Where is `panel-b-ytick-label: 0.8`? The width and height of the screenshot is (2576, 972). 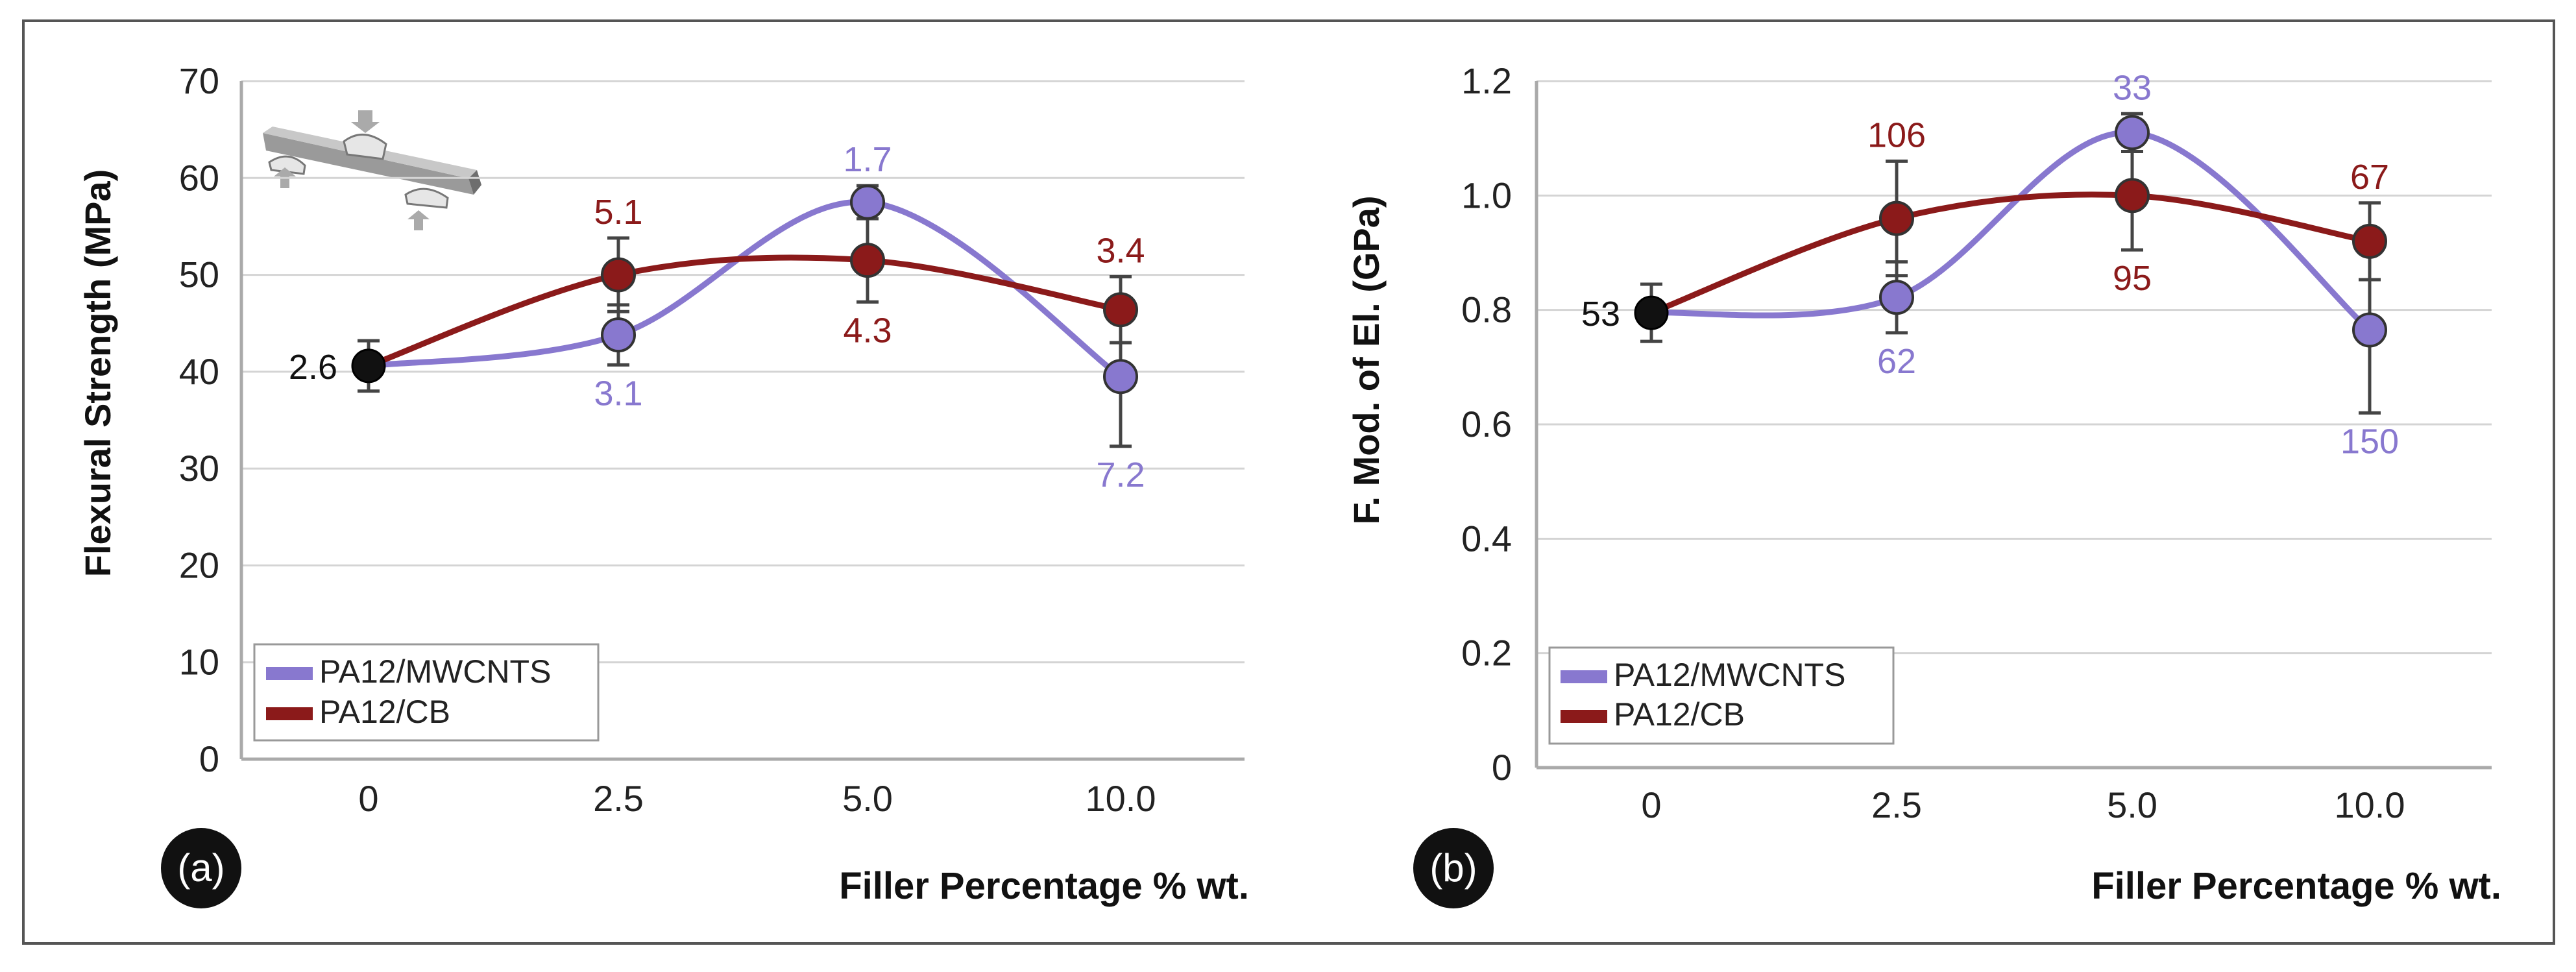 panel-b-ytick-label: 0.8 is located at coordinates (1486, 309).